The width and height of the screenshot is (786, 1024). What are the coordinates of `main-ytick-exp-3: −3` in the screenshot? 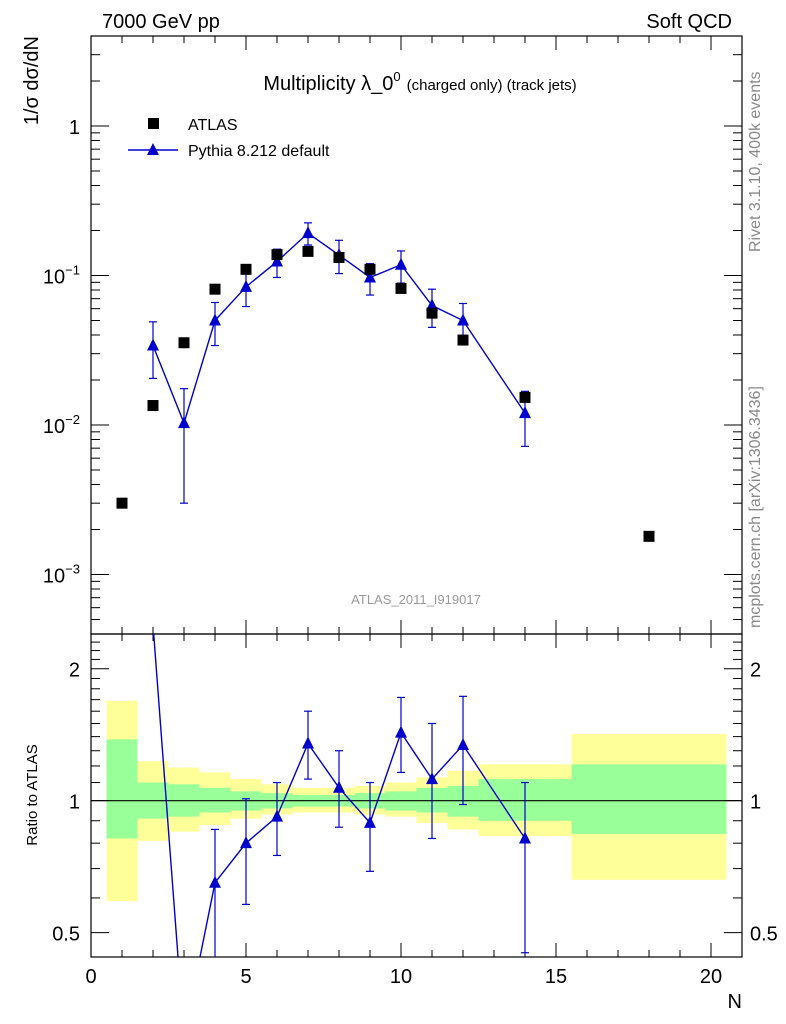 It's located at (72, 569).